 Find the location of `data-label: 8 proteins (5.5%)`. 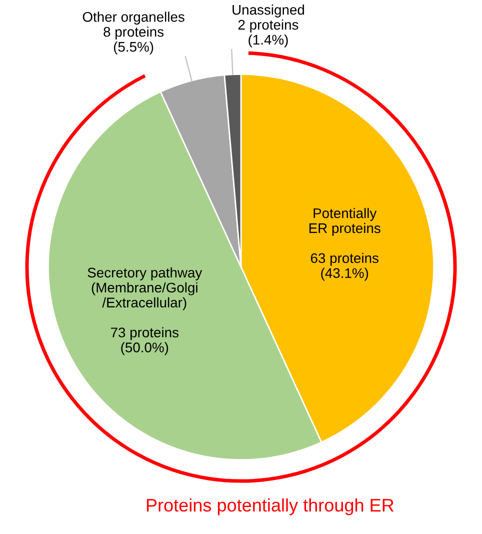

data-label: 8 proteins (5.5%) is located at coordinates (134, 40).